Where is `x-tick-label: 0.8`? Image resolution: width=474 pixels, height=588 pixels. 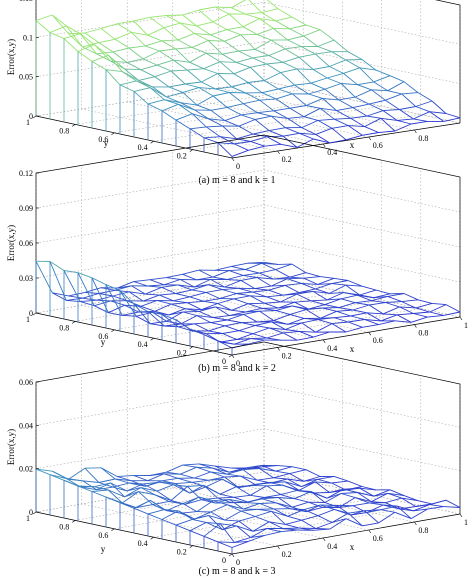 x-tick-label: 0.8 is located at coordinates (423, 138).